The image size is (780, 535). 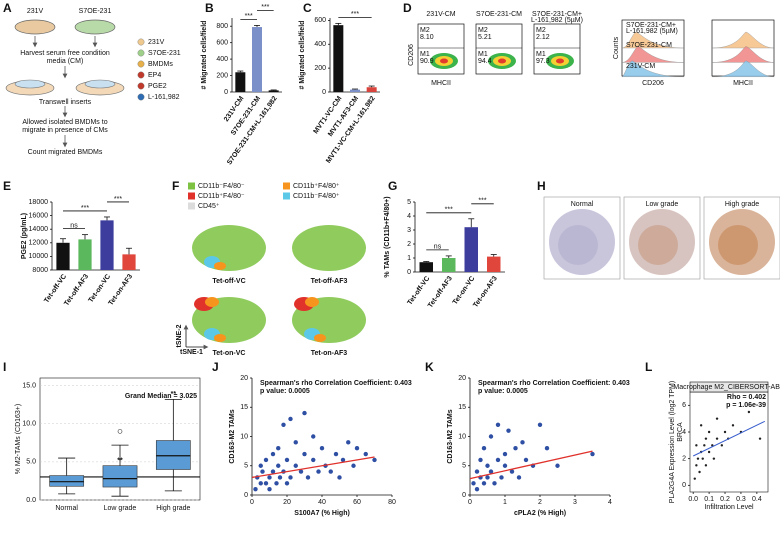 I want to click on significance-label: **, so click(x=174, y=394).